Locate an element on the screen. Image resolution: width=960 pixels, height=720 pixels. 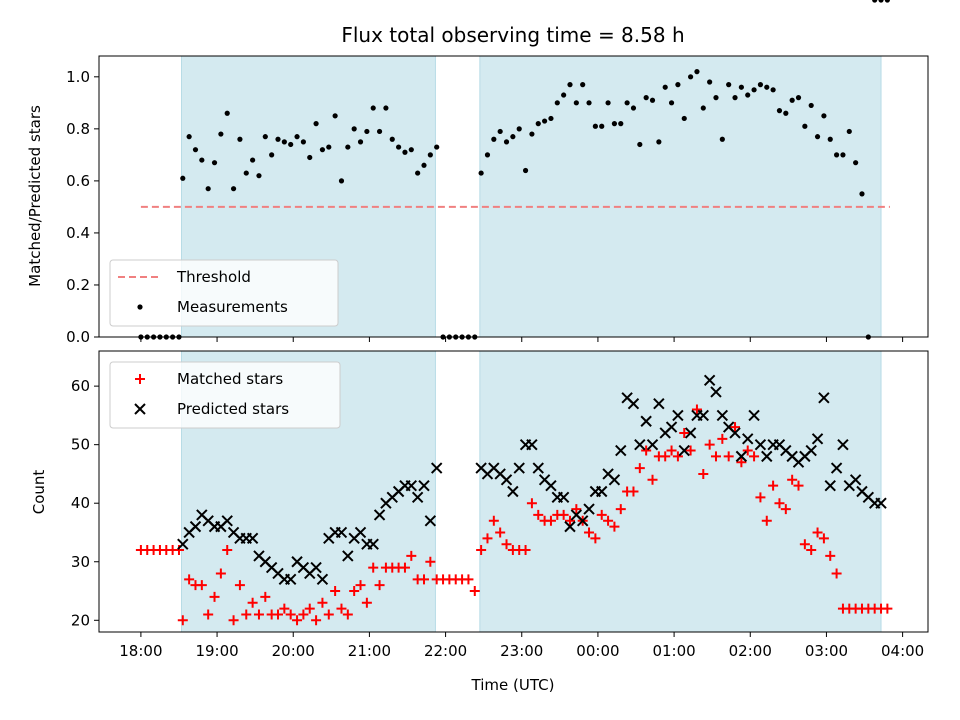
y-tick-label: 0.8 is located at coordinates (78, 129).